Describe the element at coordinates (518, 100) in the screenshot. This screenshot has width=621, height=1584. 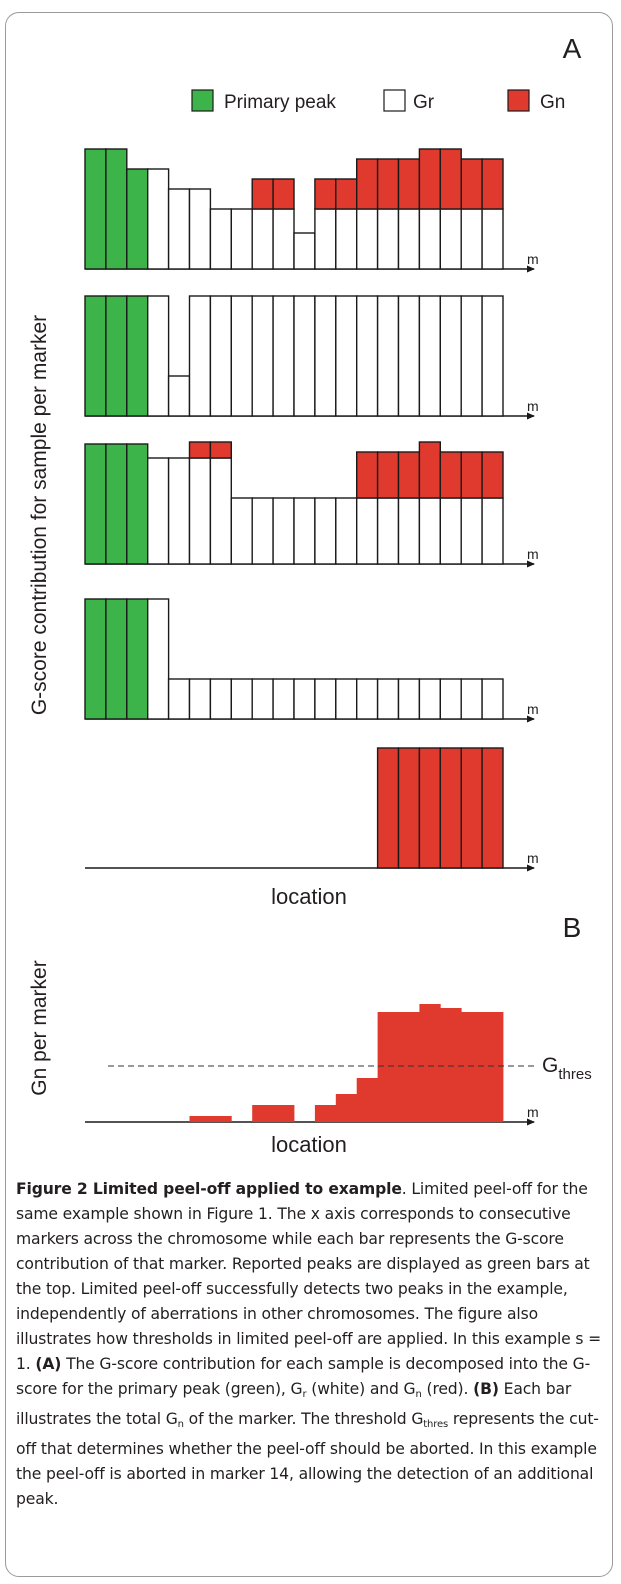
I see `legend-swatch-gn` at that location.